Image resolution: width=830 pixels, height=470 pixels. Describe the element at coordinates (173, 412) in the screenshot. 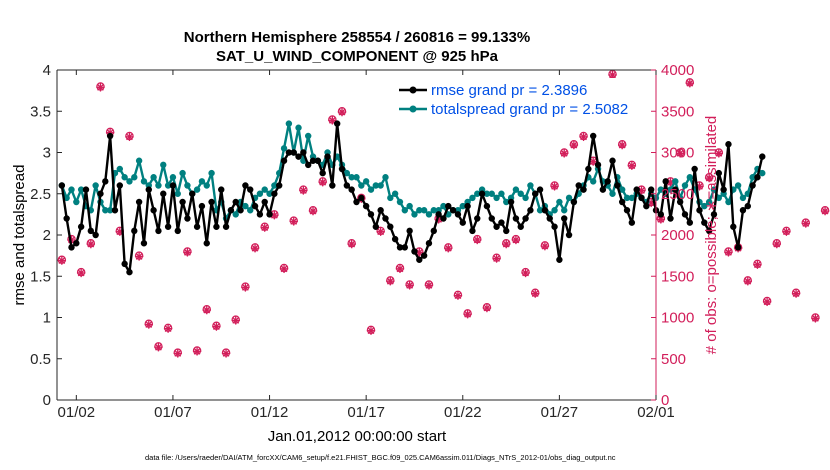

I see `x-tick-label: 01/07` at that location.